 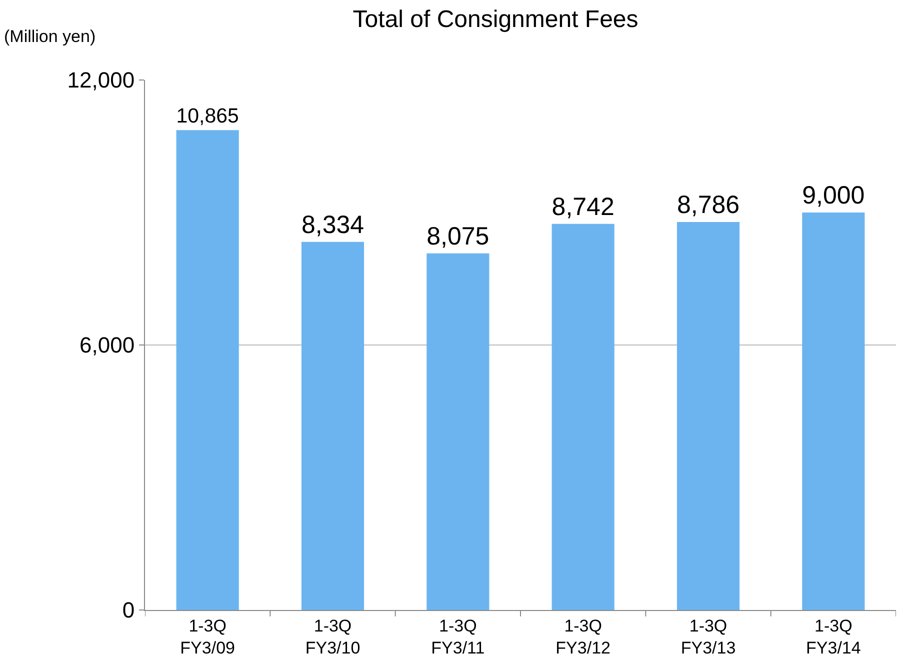 I want to click on x-tick-label: 1-3Q FY3/14, so click(x=833, y=637).